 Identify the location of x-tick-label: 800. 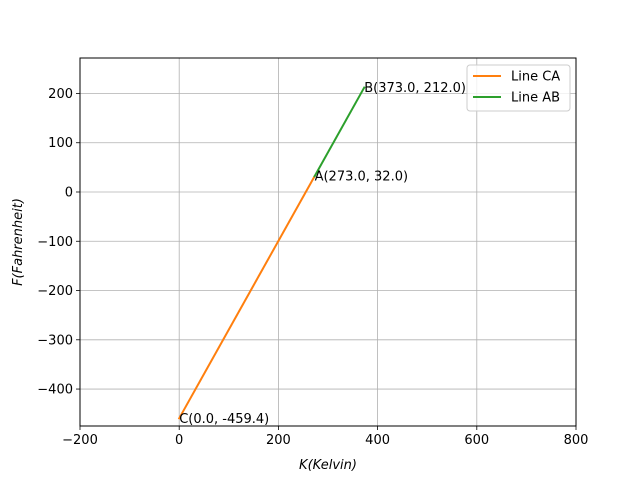
(576, 440).